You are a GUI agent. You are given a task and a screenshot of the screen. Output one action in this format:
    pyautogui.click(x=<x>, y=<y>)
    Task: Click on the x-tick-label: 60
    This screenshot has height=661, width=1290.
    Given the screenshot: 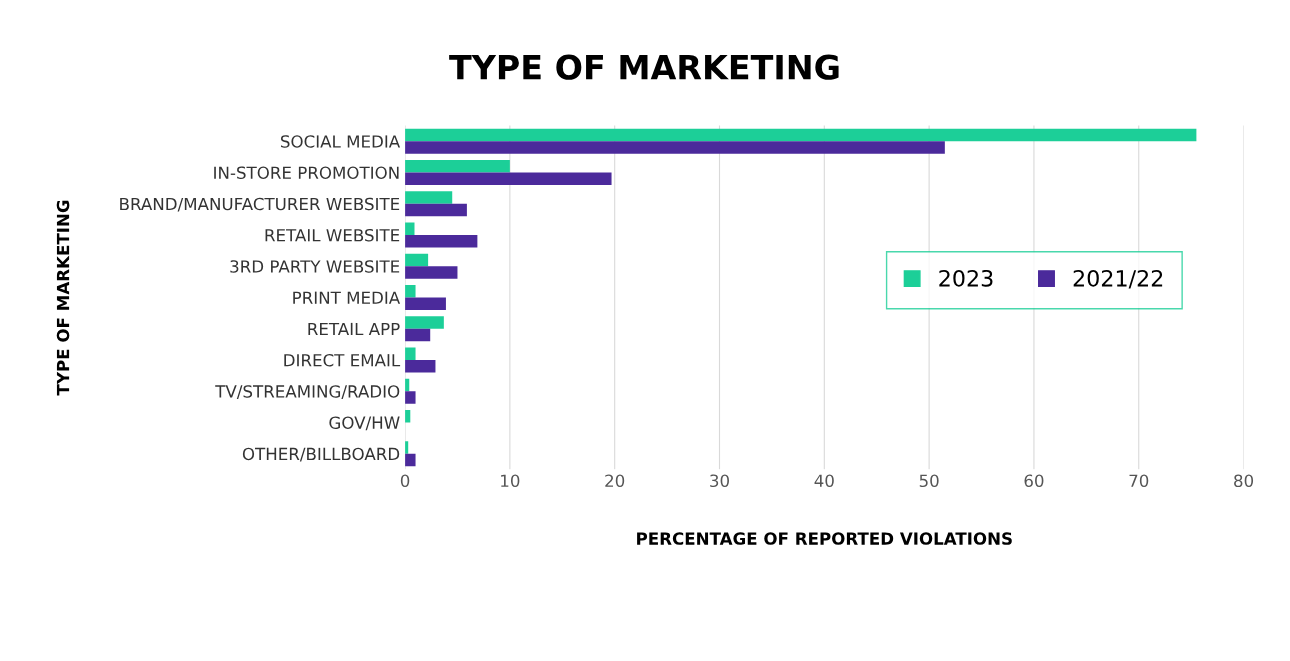 What is the action you would take?
    pyautogui.click(x=1034, y=481)
    